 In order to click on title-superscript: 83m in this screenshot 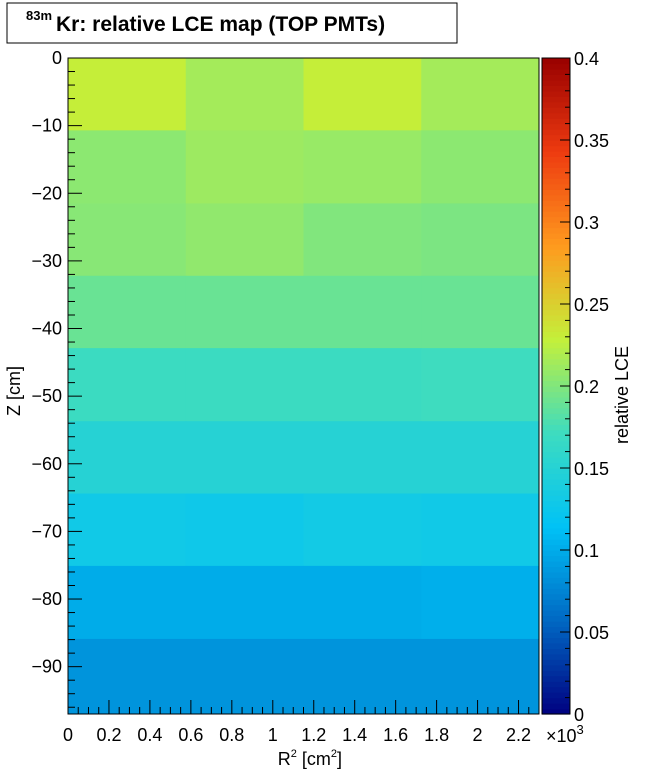, I will do `click(39, 15)`.